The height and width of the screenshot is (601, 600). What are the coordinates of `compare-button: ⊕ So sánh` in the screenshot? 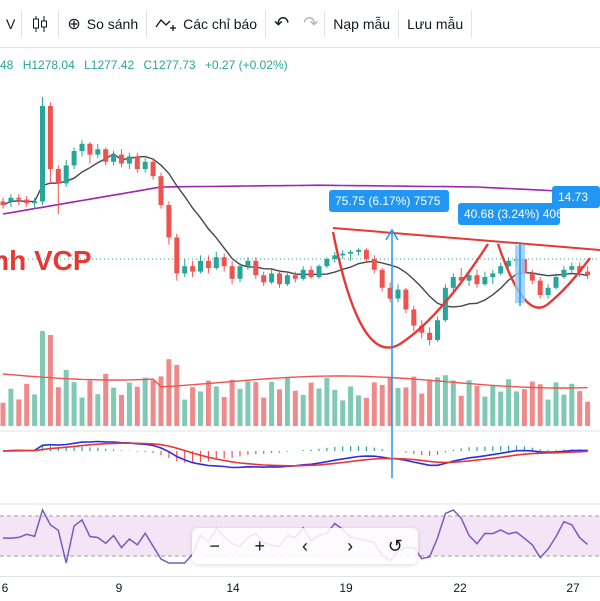 It's located at (102, 24).